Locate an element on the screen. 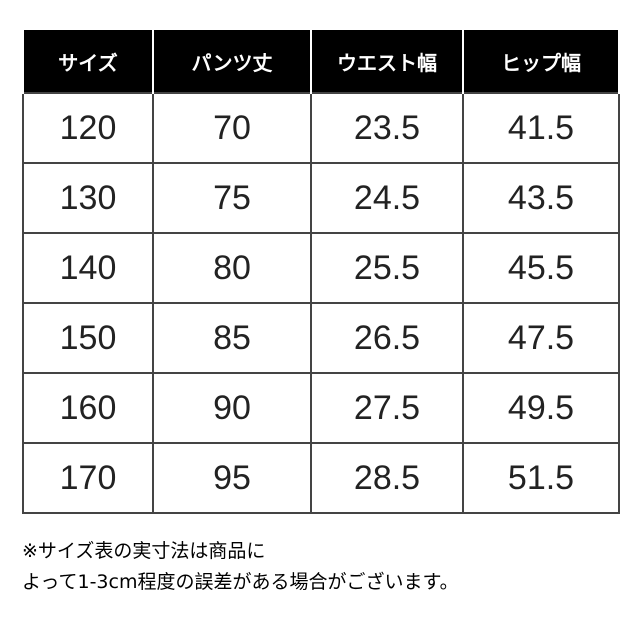 This screenshot has height=640, width=640. table-cell: 51.5 is located at coordinates (541, 478).